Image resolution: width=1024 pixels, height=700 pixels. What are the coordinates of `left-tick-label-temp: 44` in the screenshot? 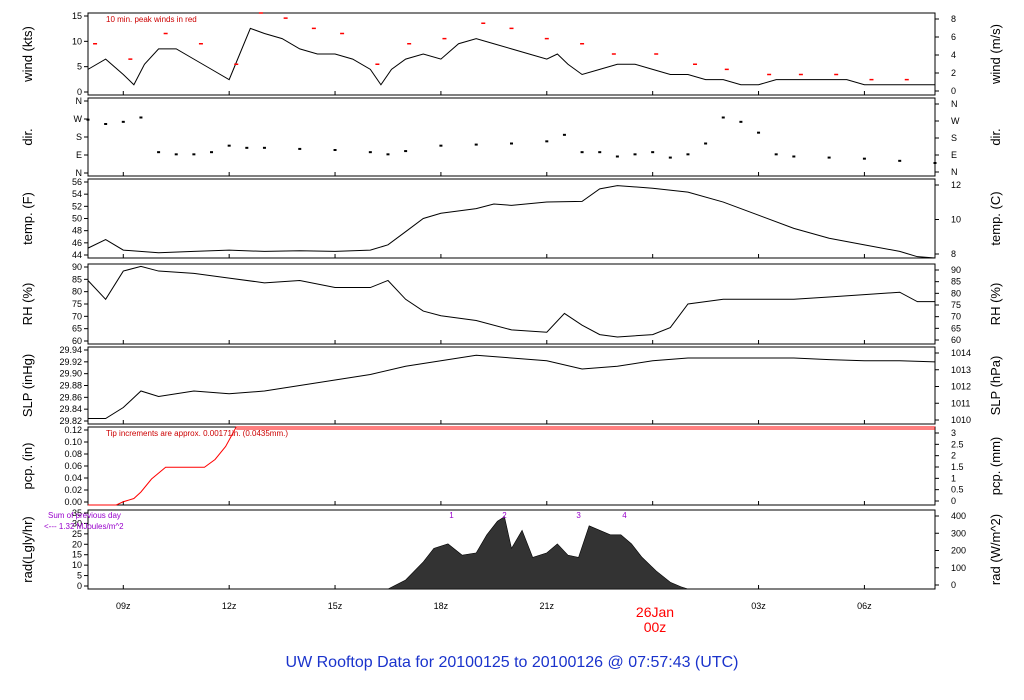 It's located at (77, 255).